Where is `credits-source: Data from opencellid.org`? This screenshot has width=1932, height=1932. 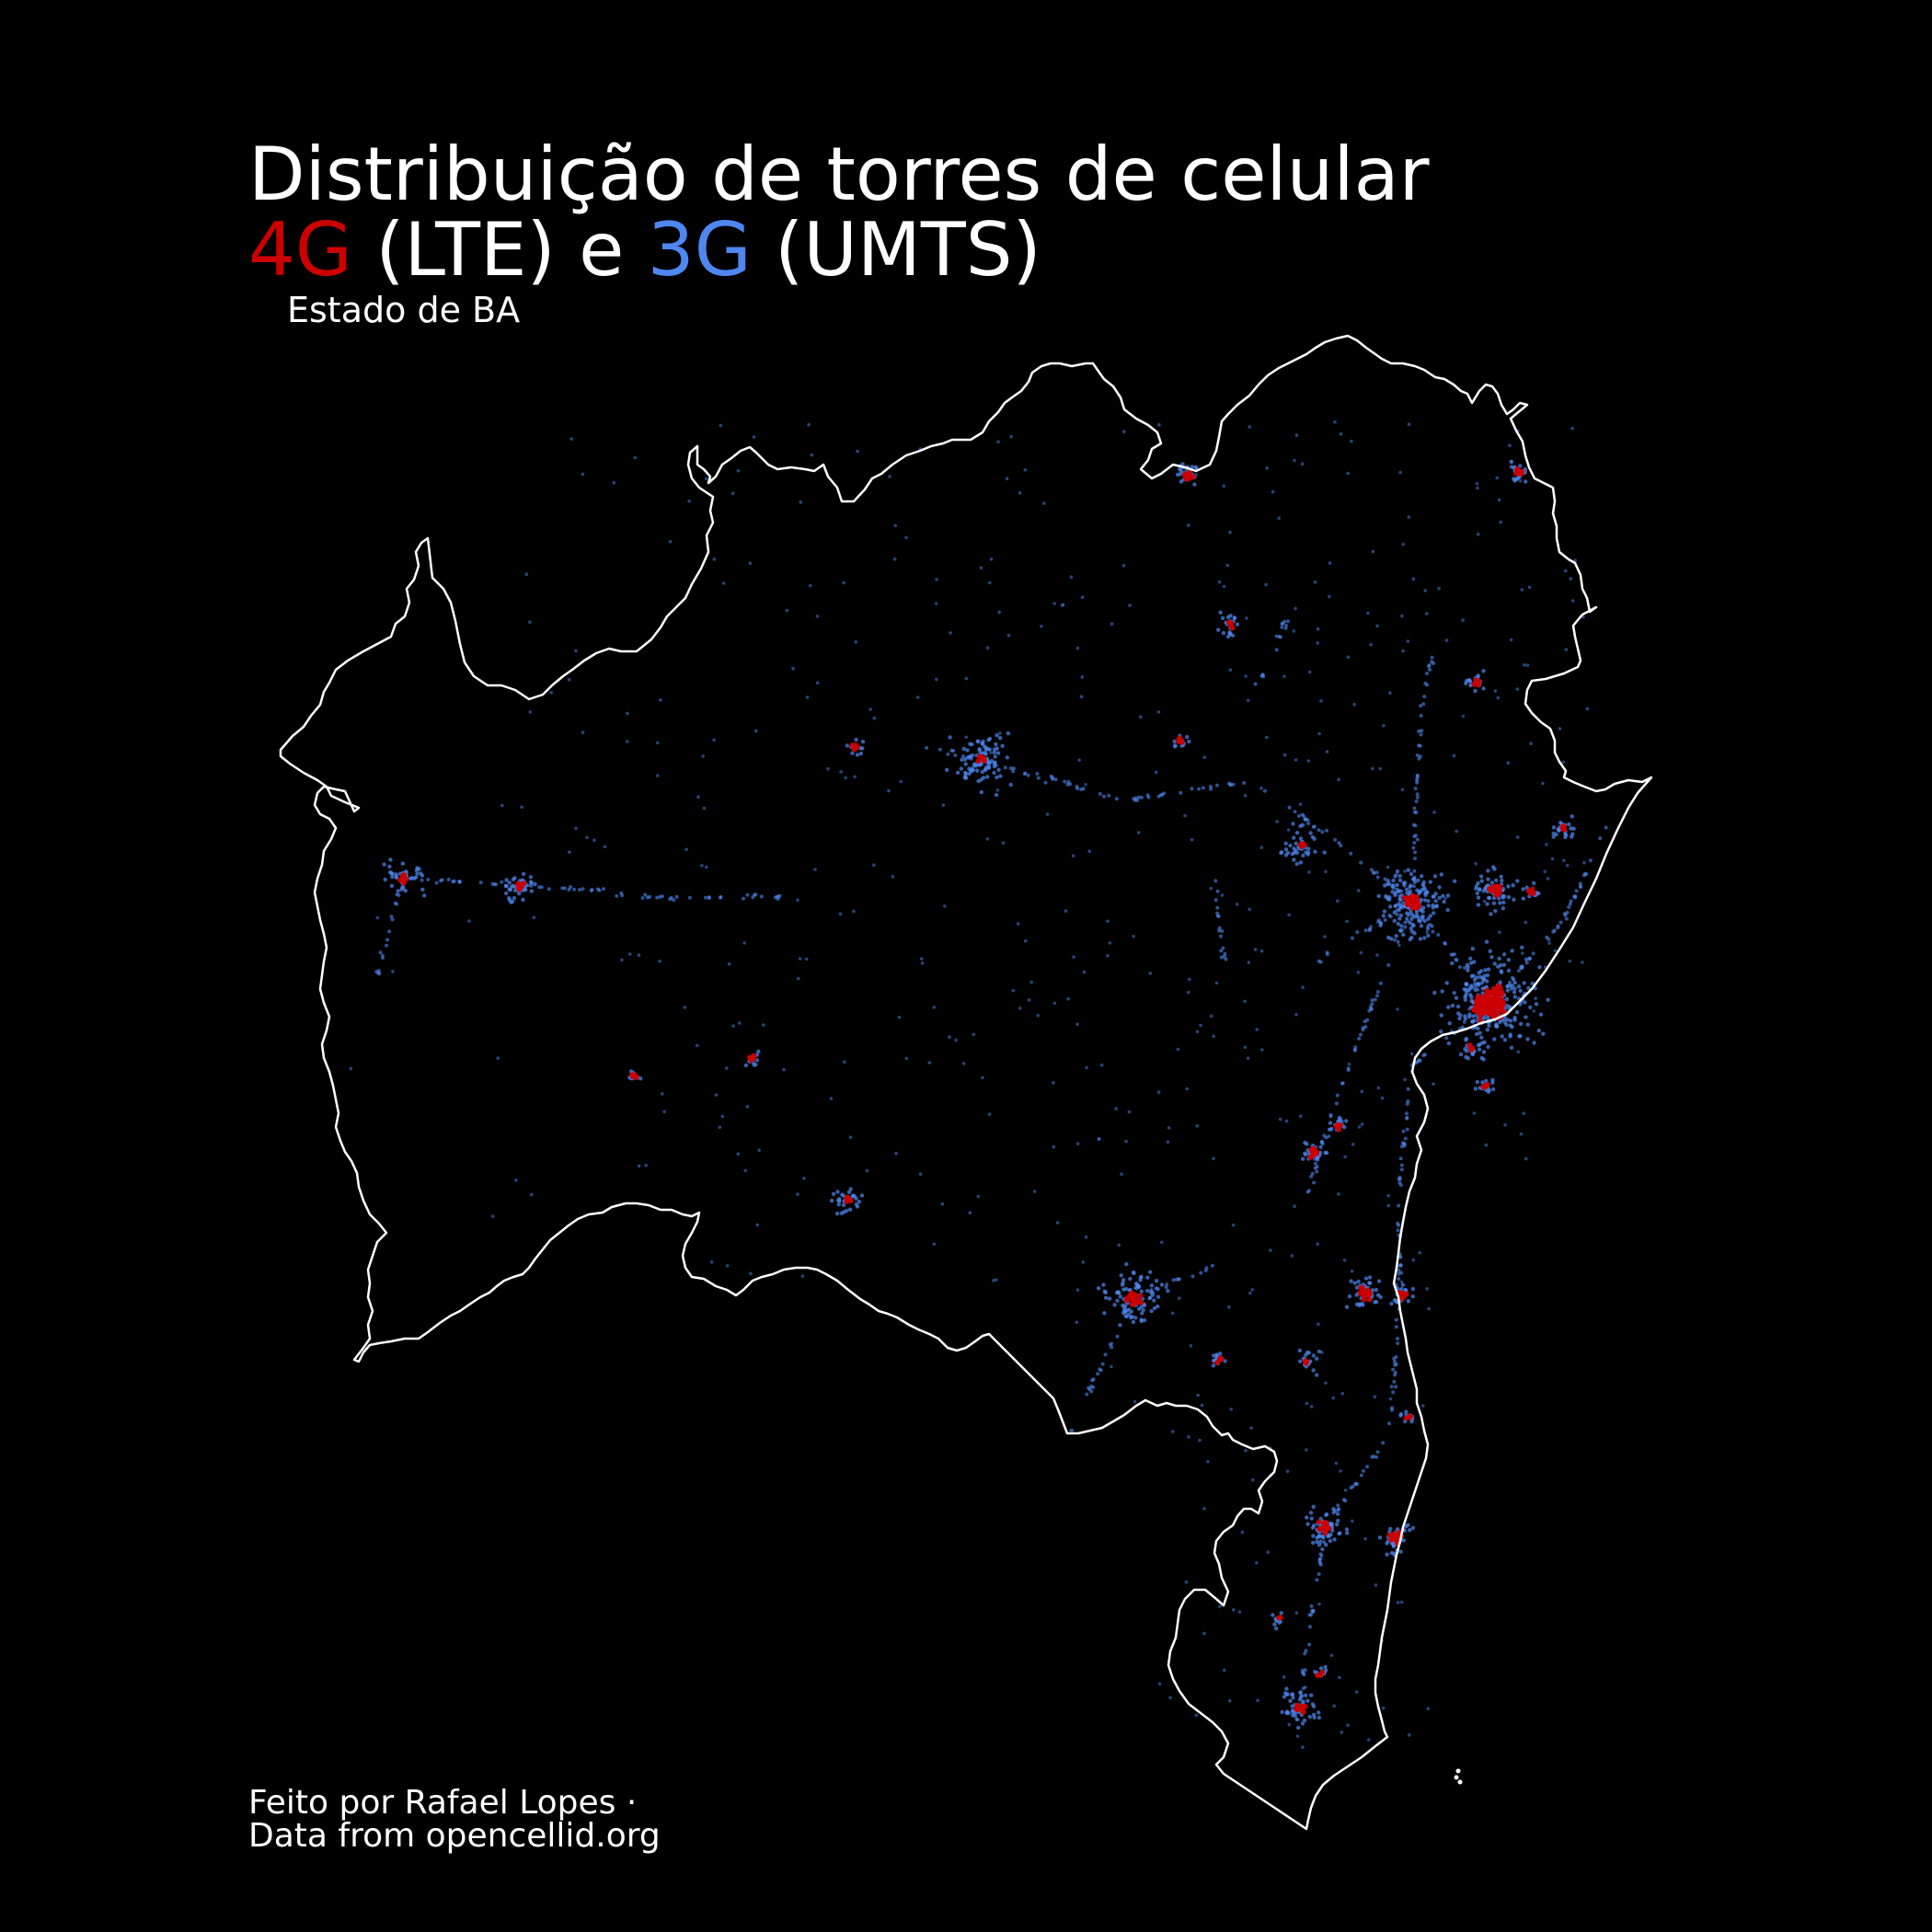
credits-source: Data from opencellid.org is located at coordinates (454, 1836).